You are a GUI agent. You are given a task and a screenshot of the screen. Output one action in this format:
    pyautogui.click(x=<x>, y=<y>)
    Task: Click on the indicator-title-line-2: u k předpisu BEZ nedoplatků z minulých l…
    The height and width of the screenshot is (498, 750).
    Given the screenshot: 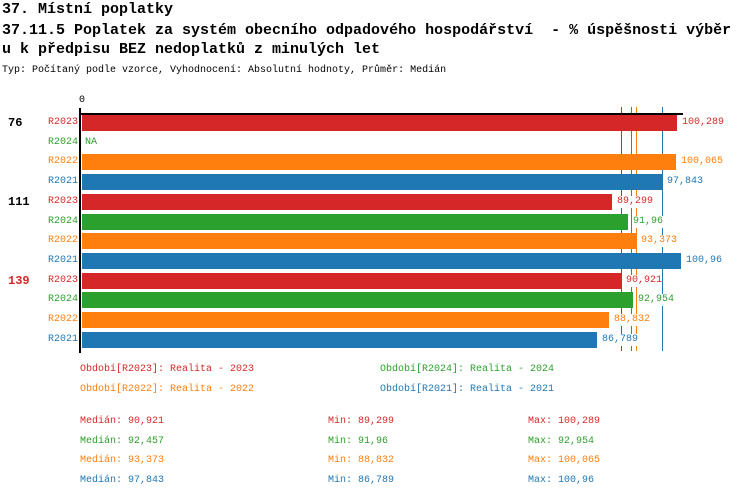 What is the action you would take?
    pyautogui.click(x=191, y=49)
    